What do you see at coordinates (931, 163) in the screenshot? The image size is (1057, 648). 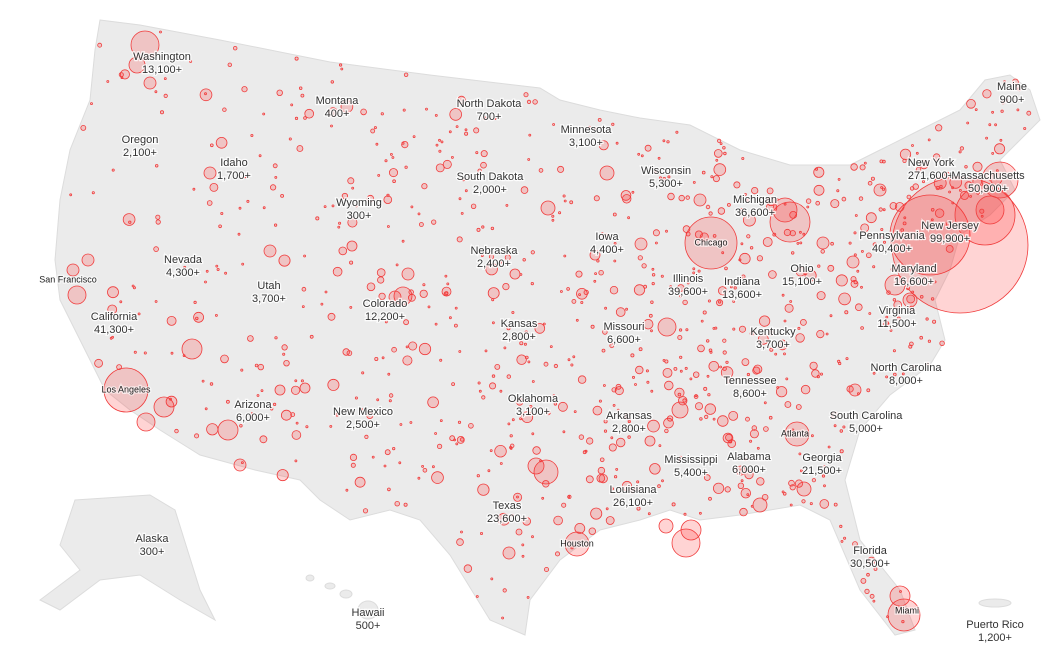 I see `region-name: New York` at bounding box center [931, 163].